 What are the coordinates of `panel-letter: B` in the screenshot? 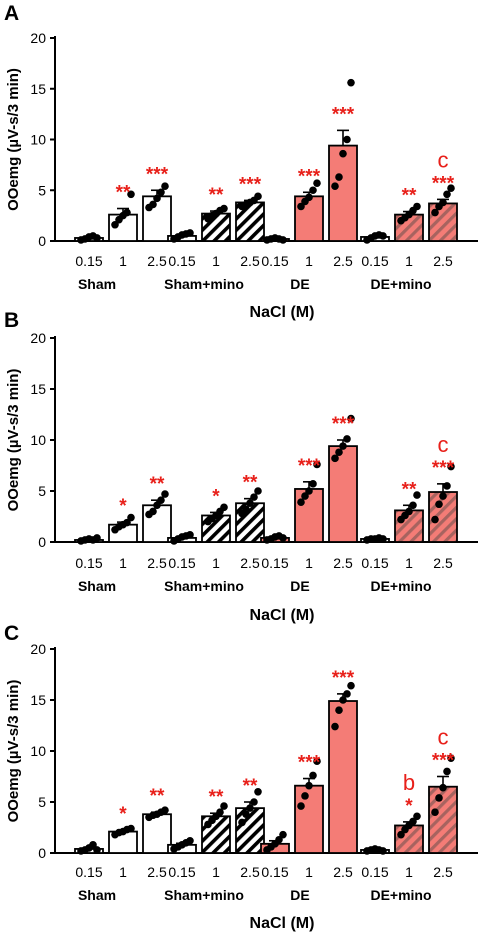 It's located at (11, 320).